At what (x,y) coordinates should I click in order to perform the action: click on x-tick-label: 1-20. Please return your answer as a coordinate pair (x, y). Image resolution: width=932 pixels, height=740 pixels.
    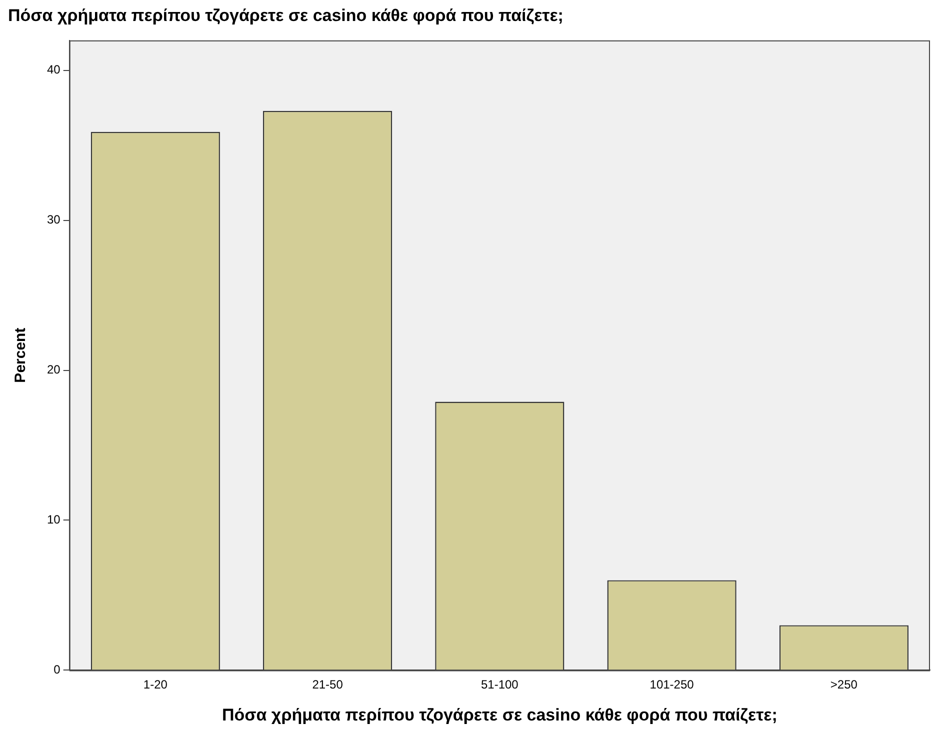
    Looking at the image, I should click on (155, 685).